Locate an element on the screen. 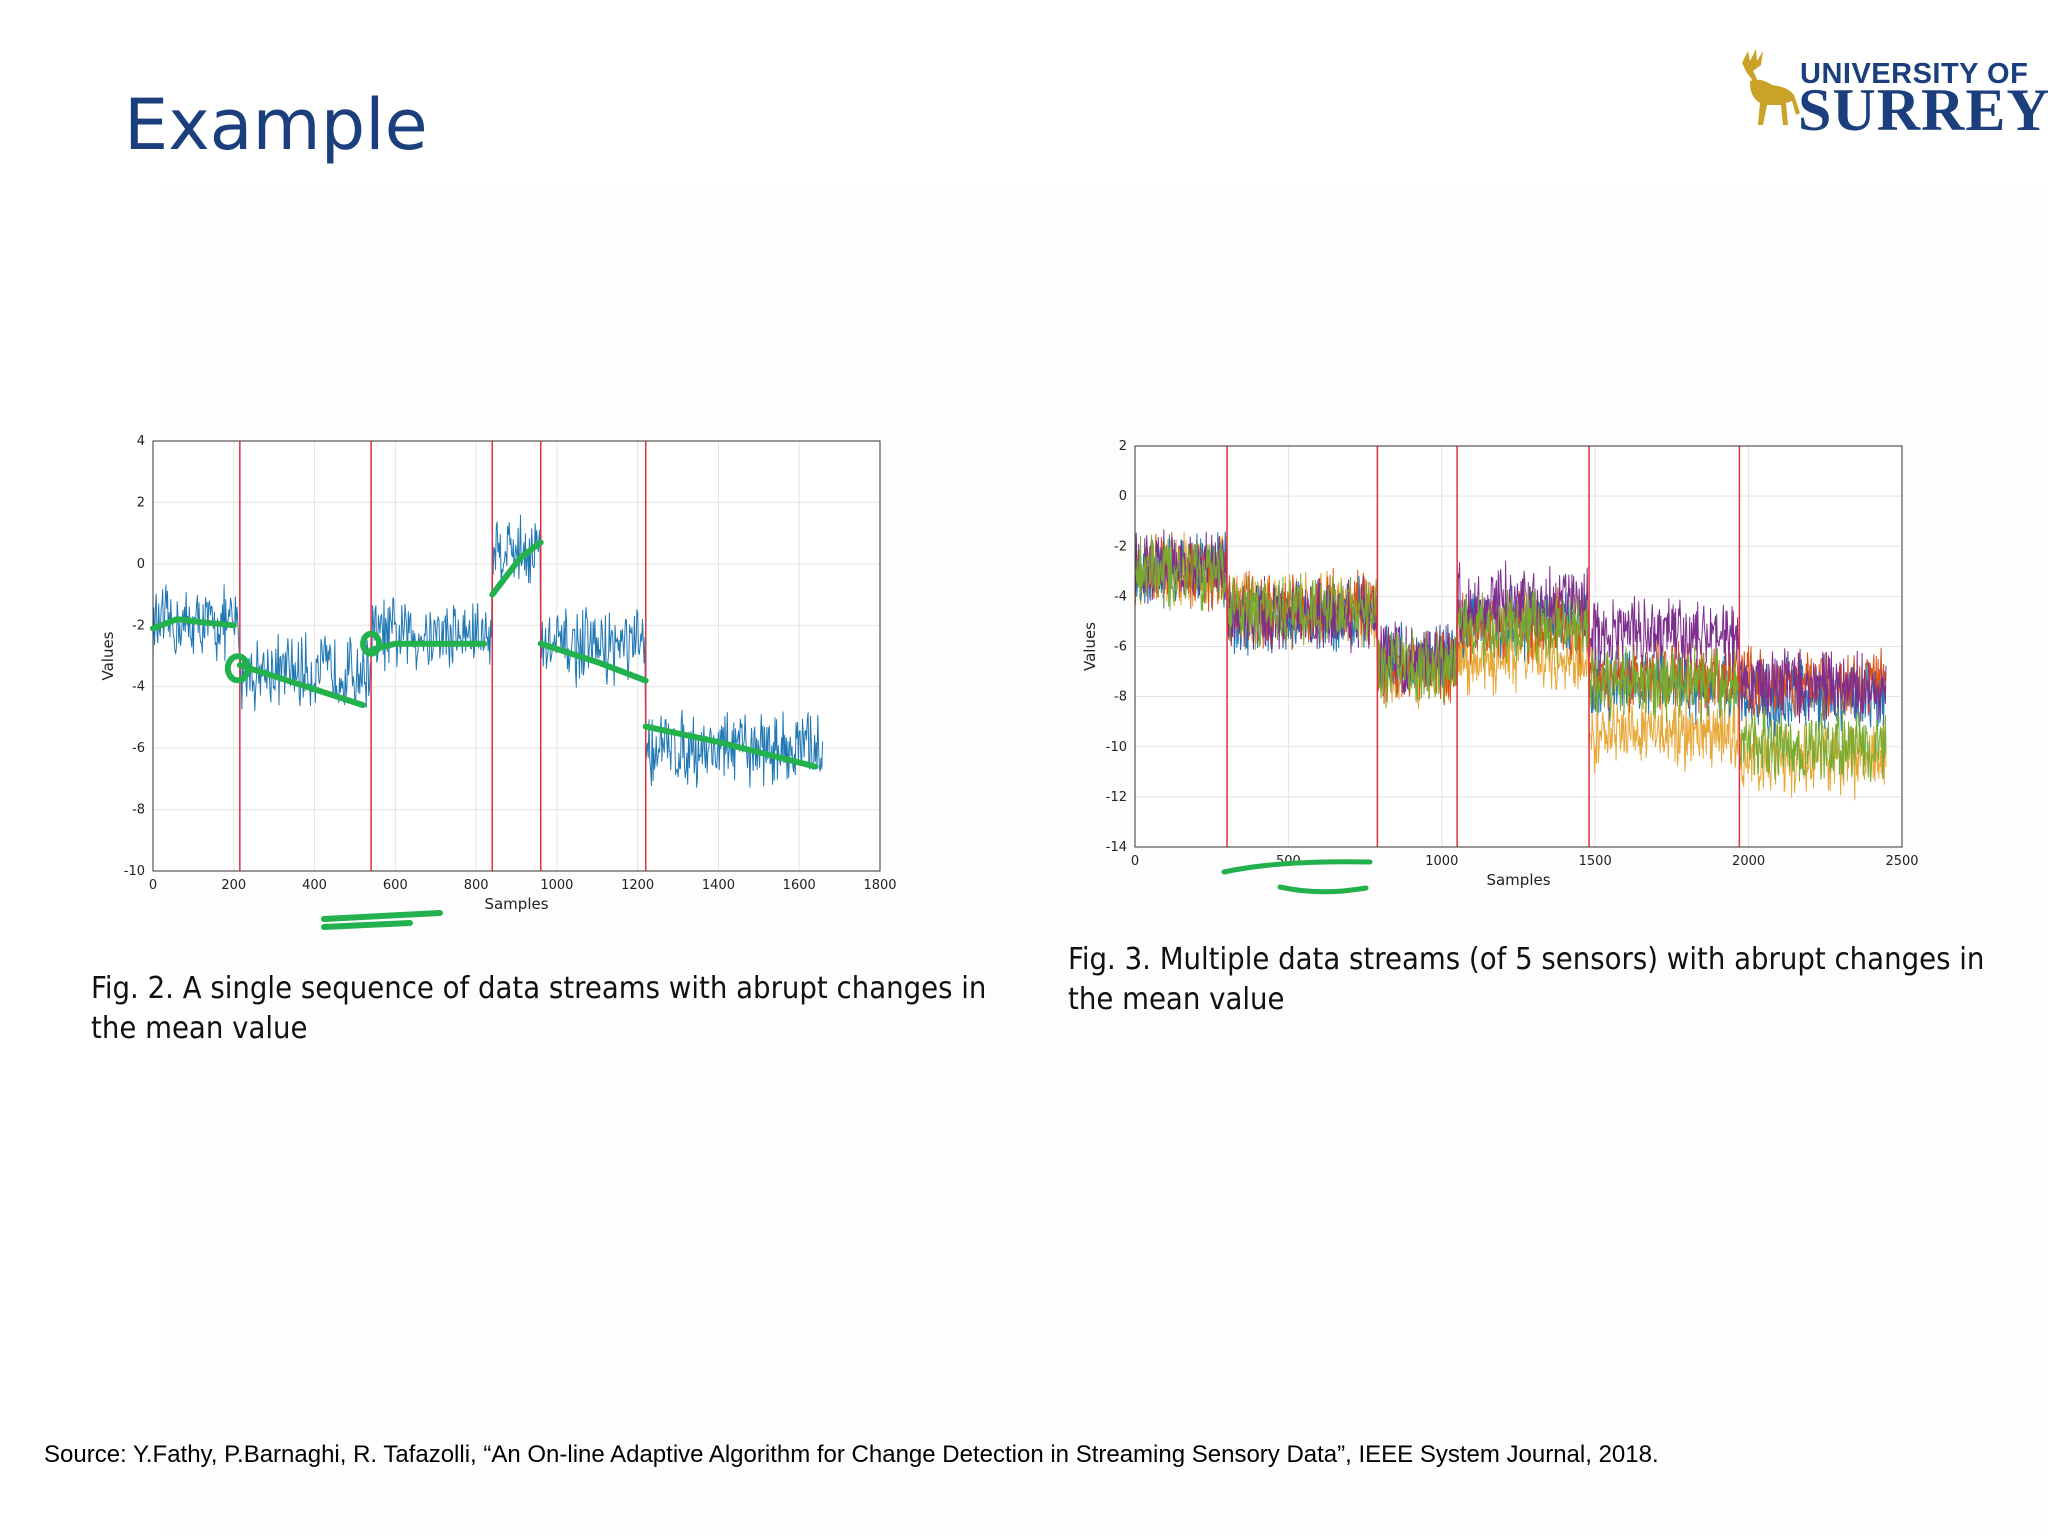  x-tick-label: 400 is located at coordinates (314, 885).